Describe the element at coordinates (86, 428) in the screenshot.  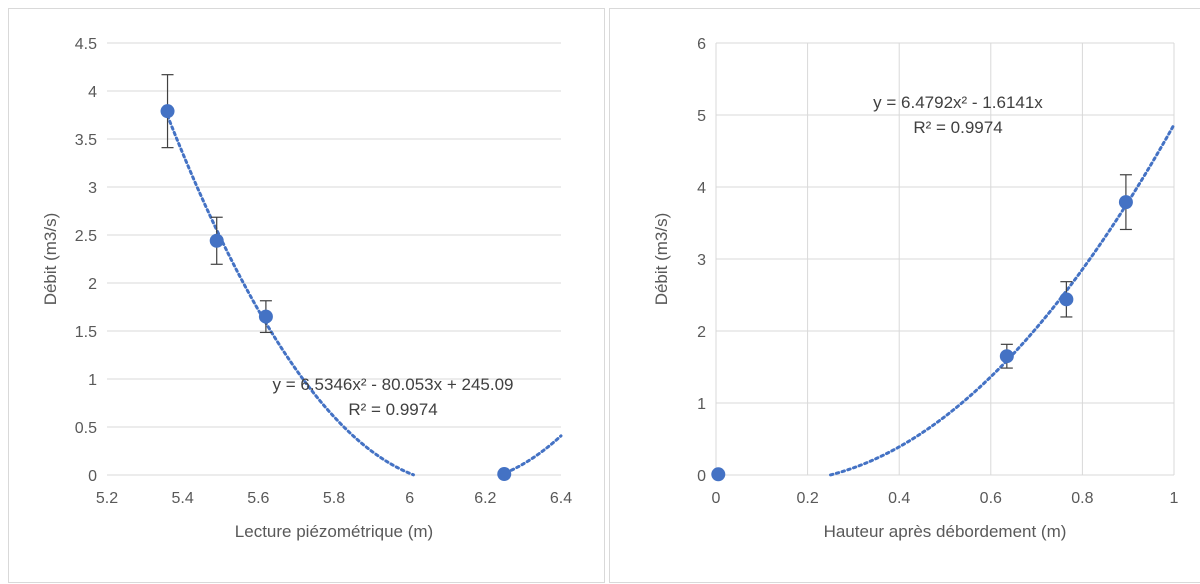
I see `chart-0-y-tick-label: 0.5` at that location.